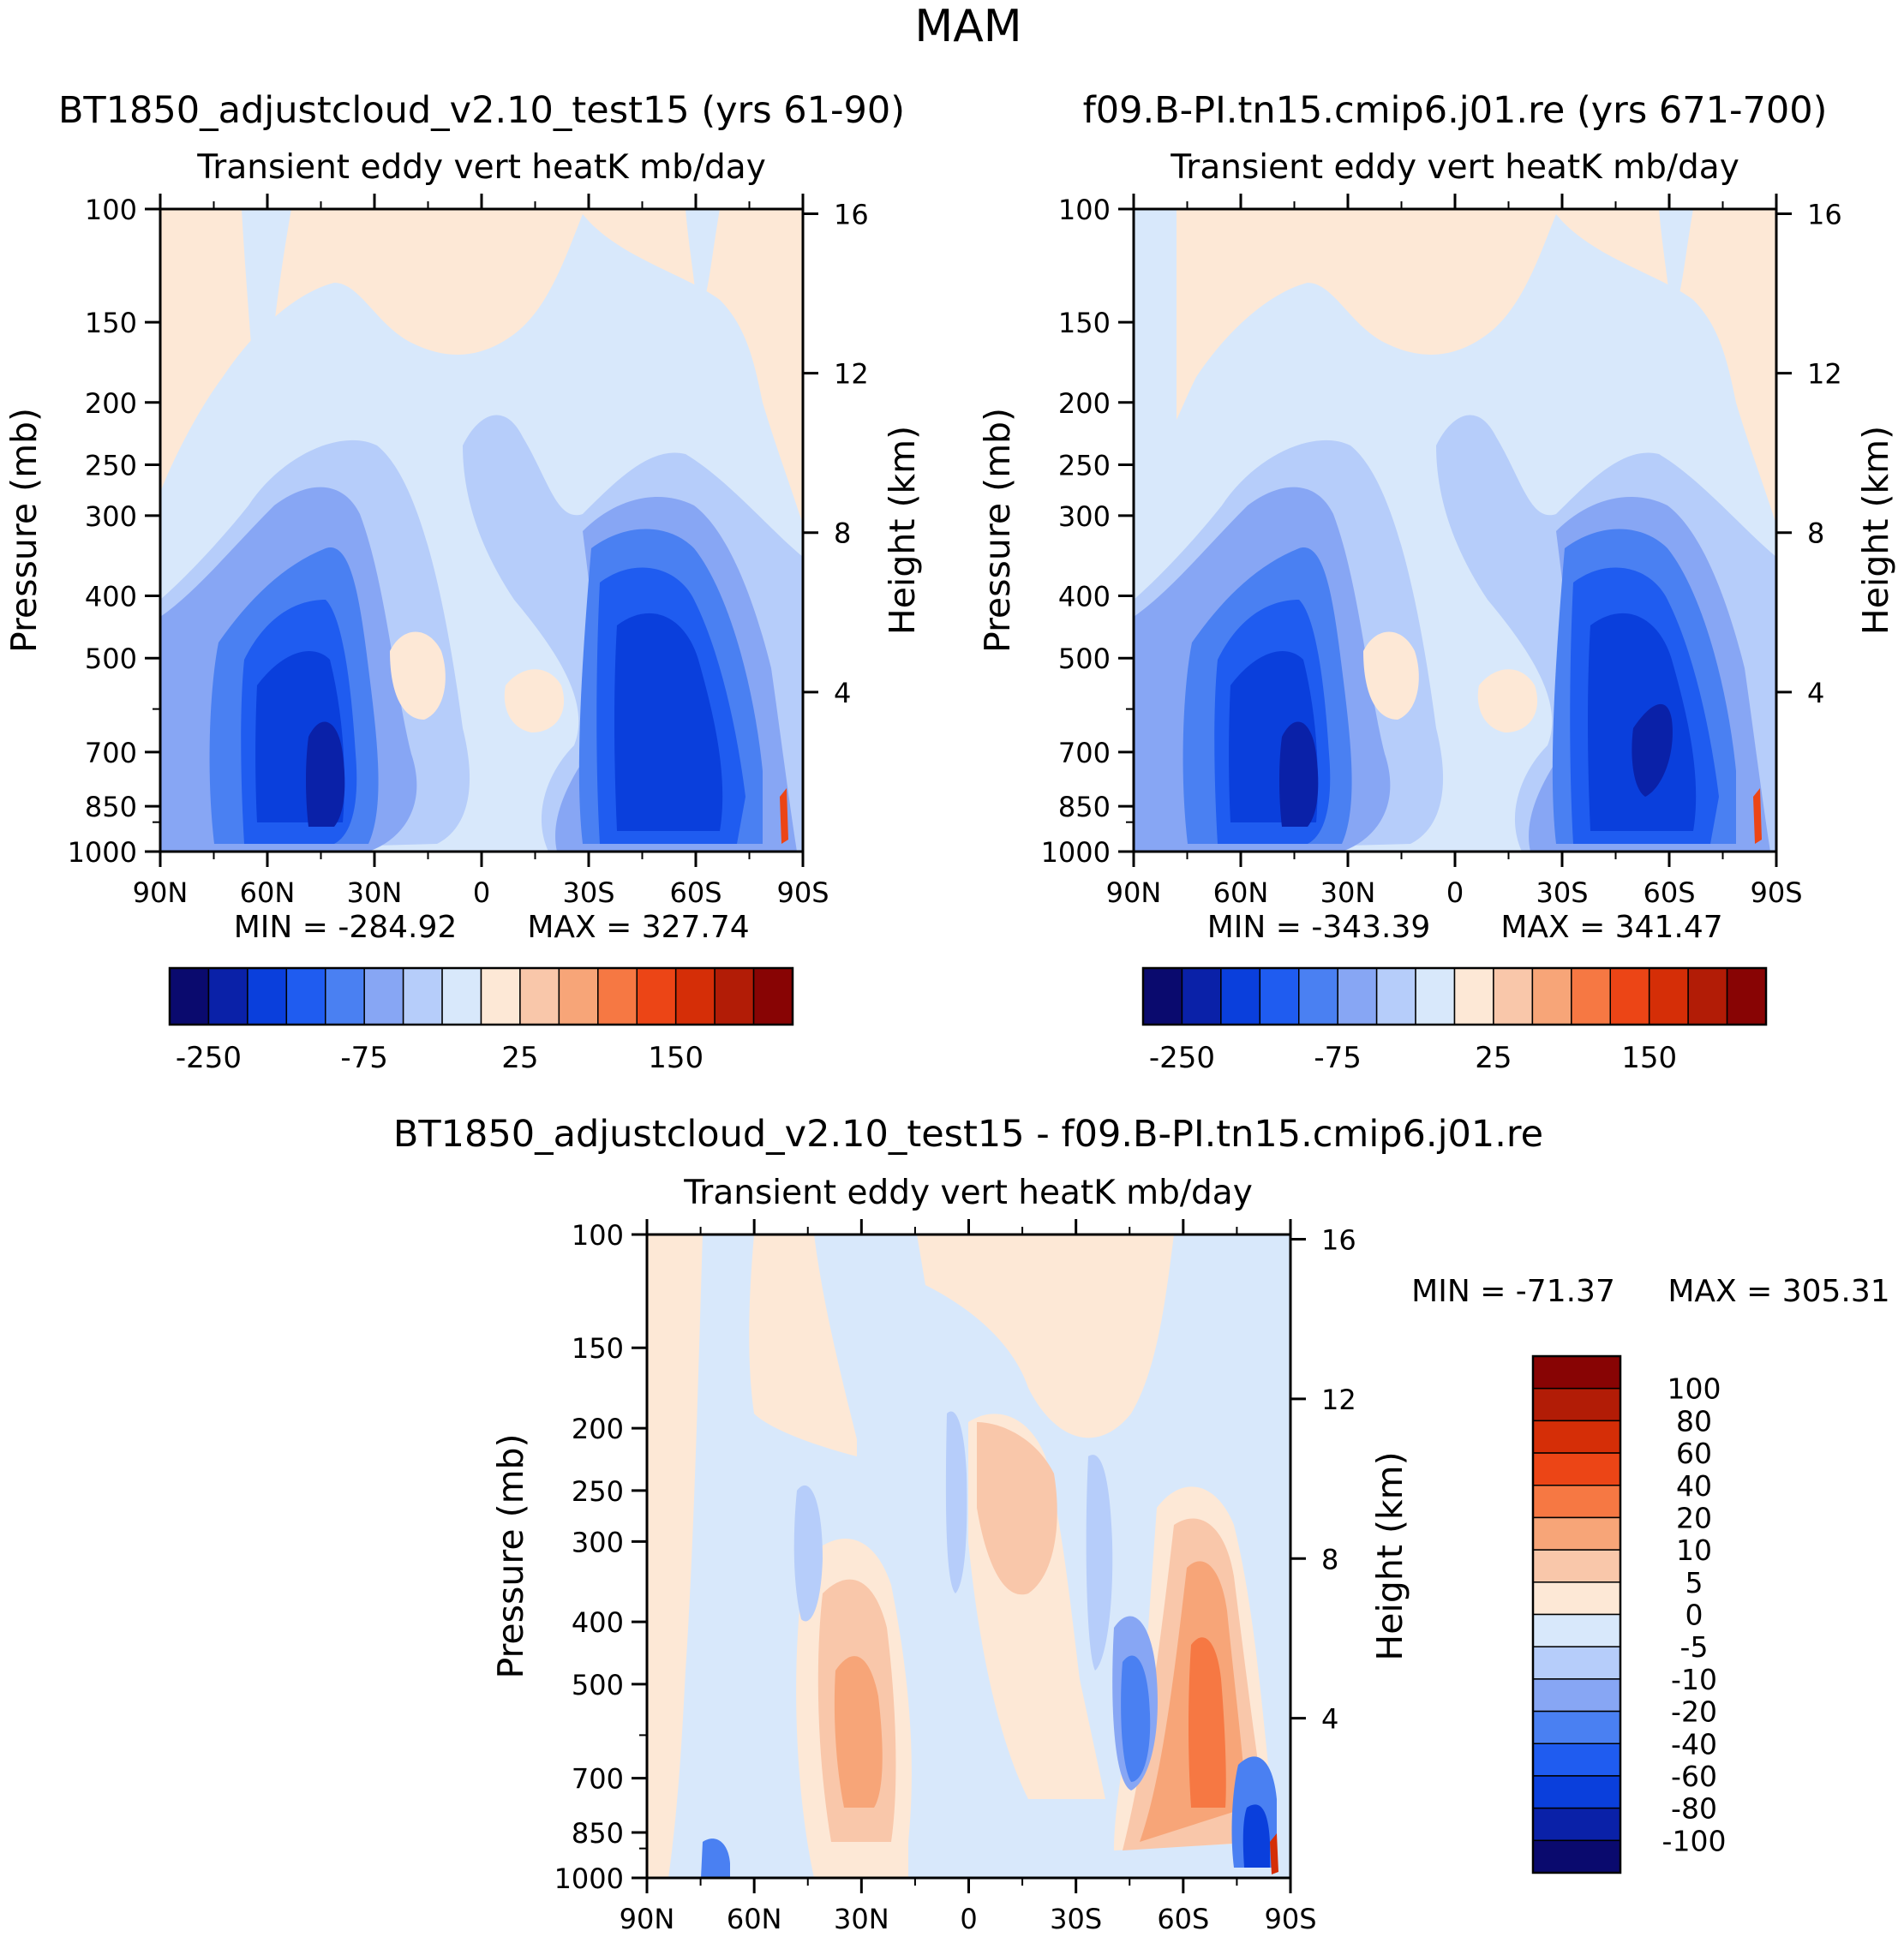 The height and width of the screenshot is (1937, 1904). What do you see at coordinates (1653, 750) in the screenshot?
I see `contour-fill-level-minus-100-south` at bounding box center [1653, 750].